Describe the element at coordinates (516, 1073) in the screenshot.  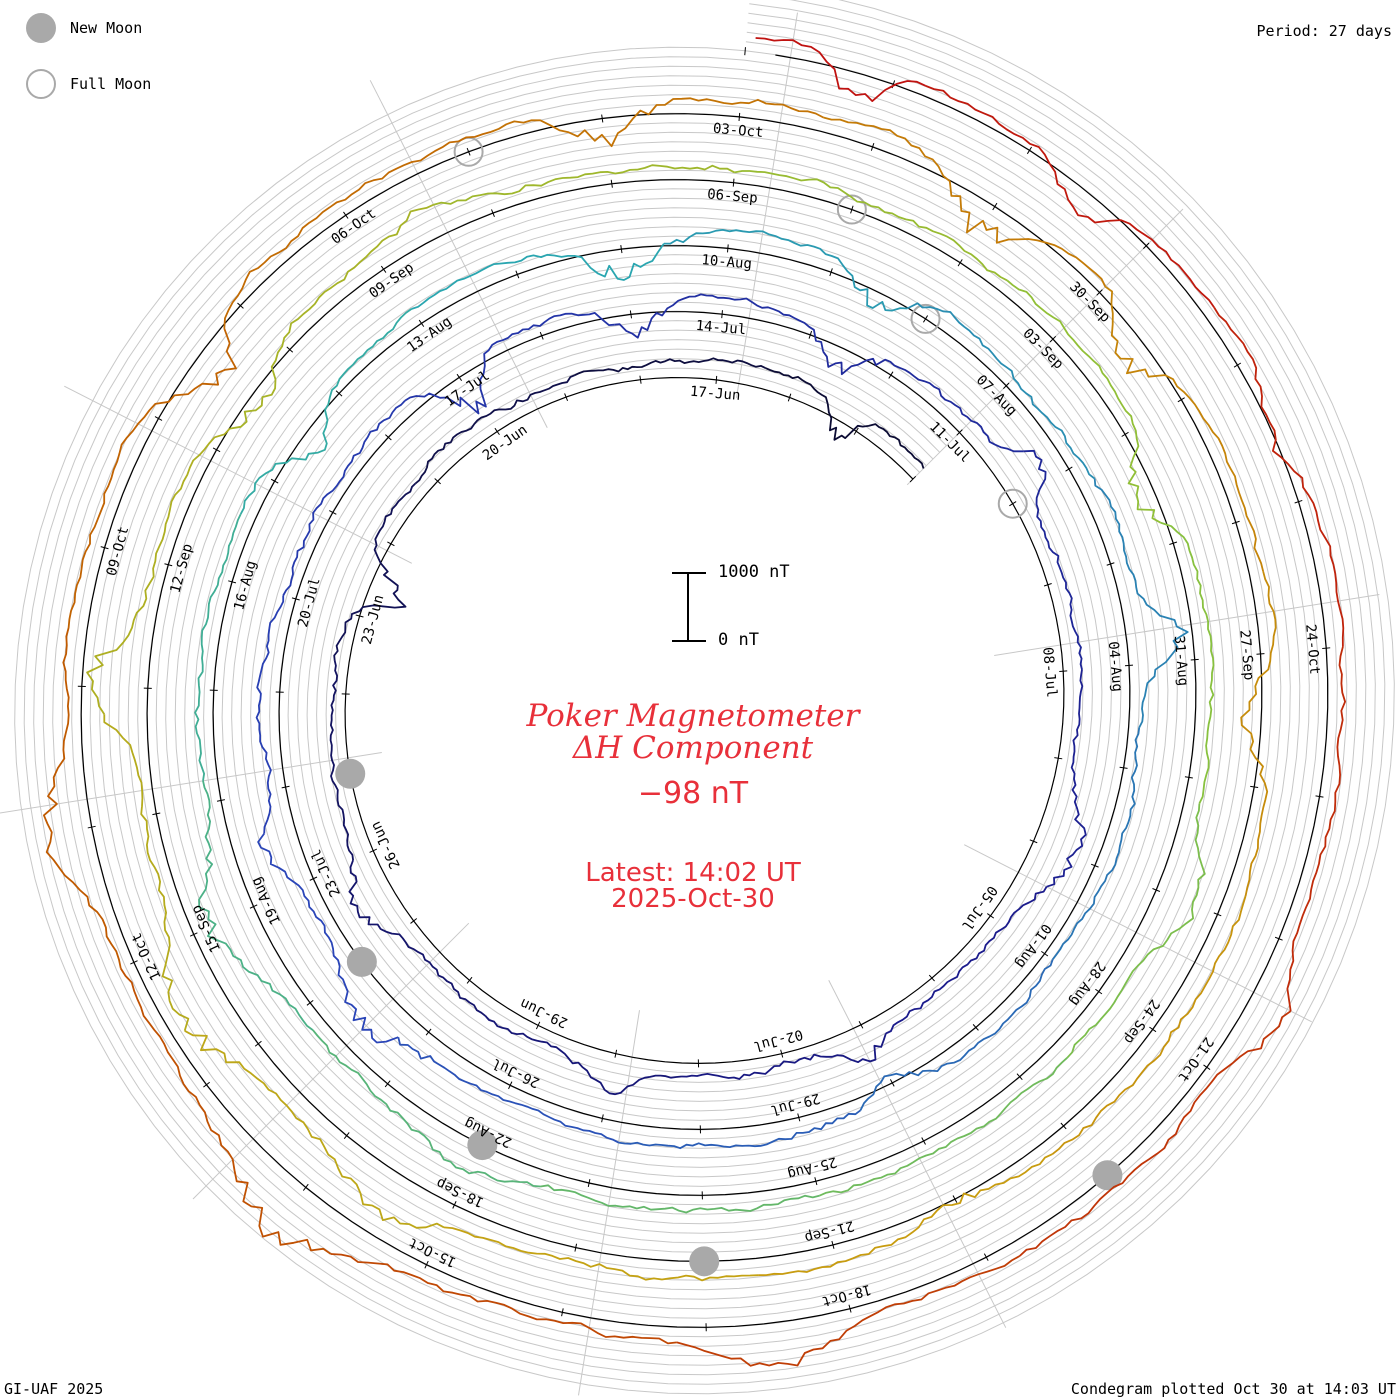
I see `date-label: 26-Jul` at that location.